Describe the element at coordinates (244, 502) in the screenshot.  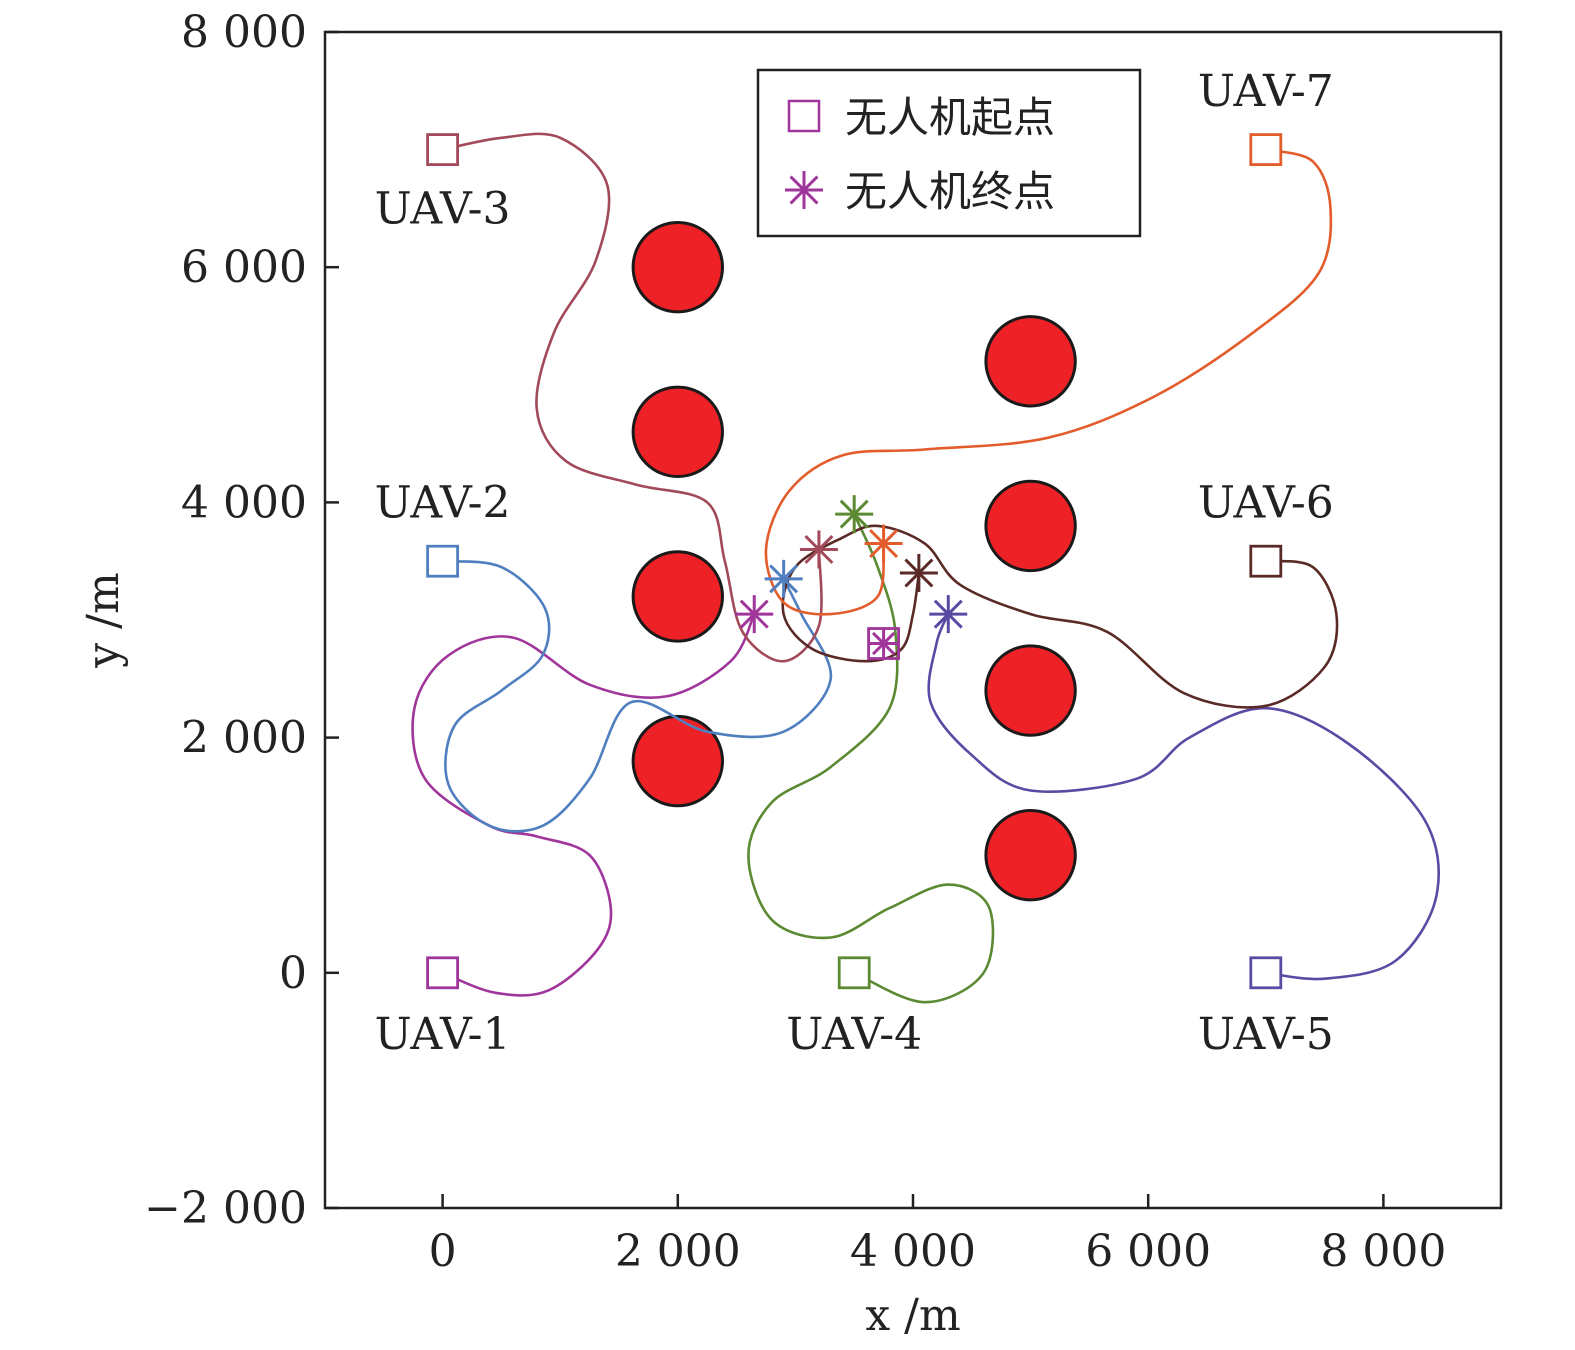
I see `y-tick-label: 4 000` at that location.